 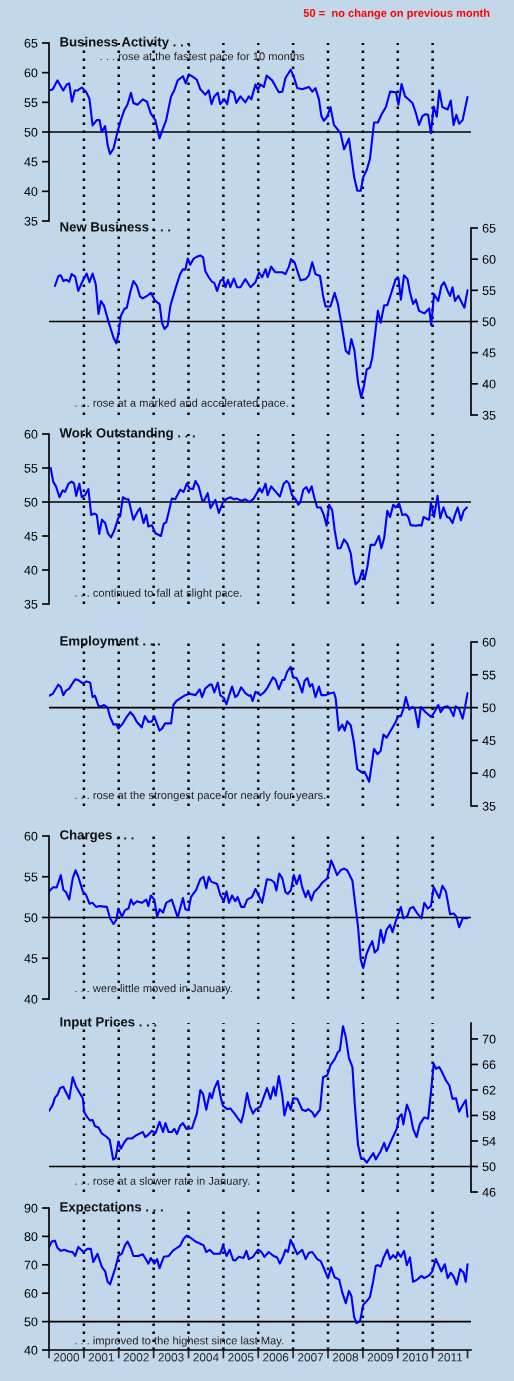 What do you see at coordinates (31, 1208) in the screenshot?
I see `y-tick-label: 90` at bounding box center [31, 1208].